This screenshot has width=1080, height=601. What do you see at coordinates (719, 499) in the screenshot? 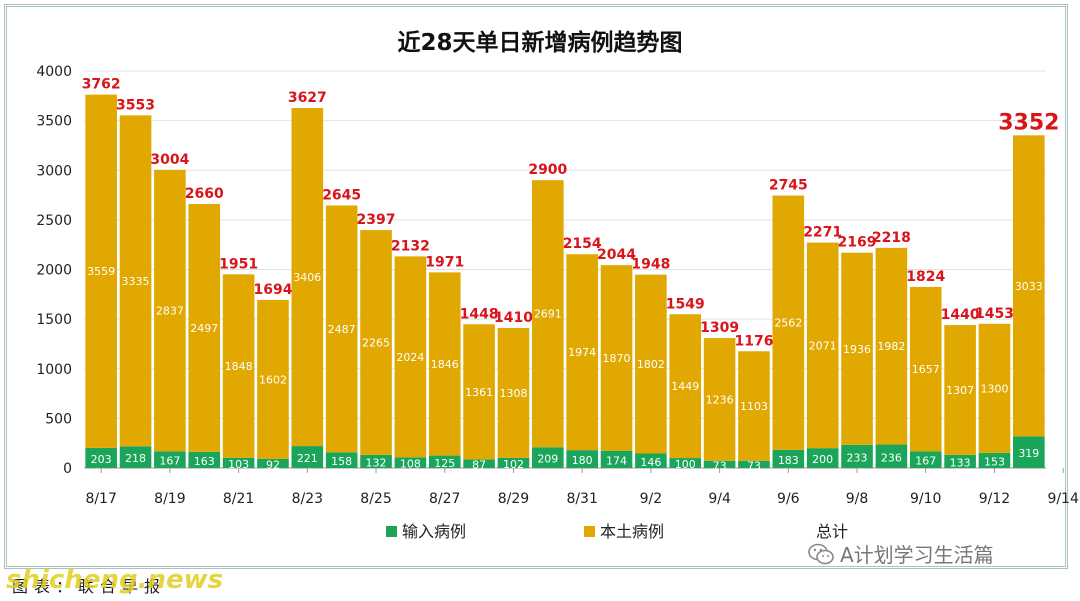
I see `x-tick-label: 9/4` at bounding box center [719, 499].